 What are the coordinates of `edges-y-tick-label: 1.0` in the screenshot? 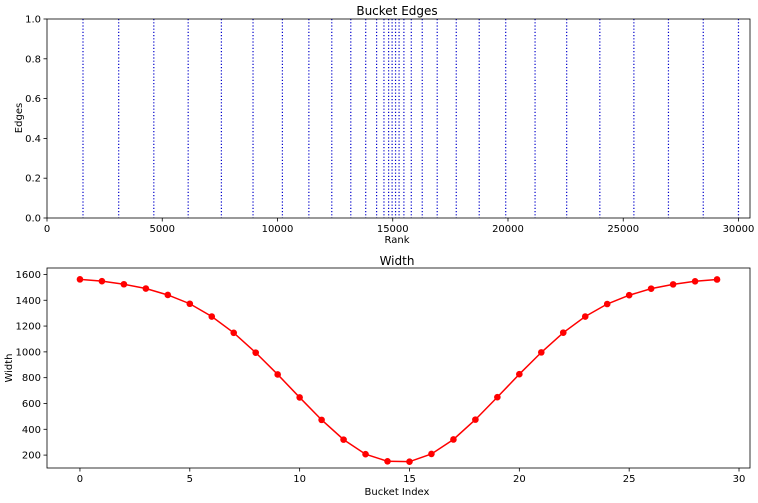 It's located at (33, 20).